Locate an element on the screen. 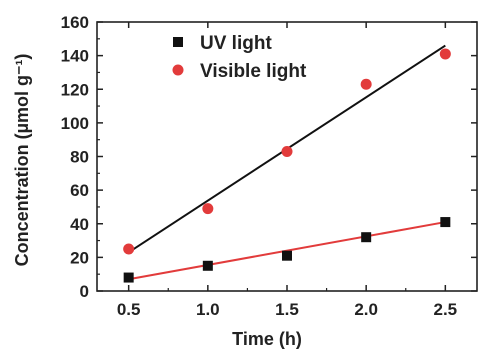 The height and width of the screenshot is (352, 492). y-tick-label: 20 is located at coordinates (79, 257).